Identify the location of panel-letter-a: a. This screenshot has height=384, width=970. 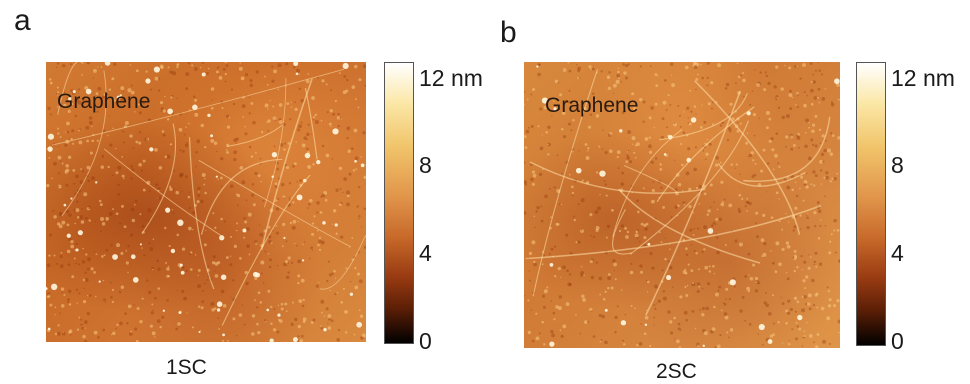
(22, 20).